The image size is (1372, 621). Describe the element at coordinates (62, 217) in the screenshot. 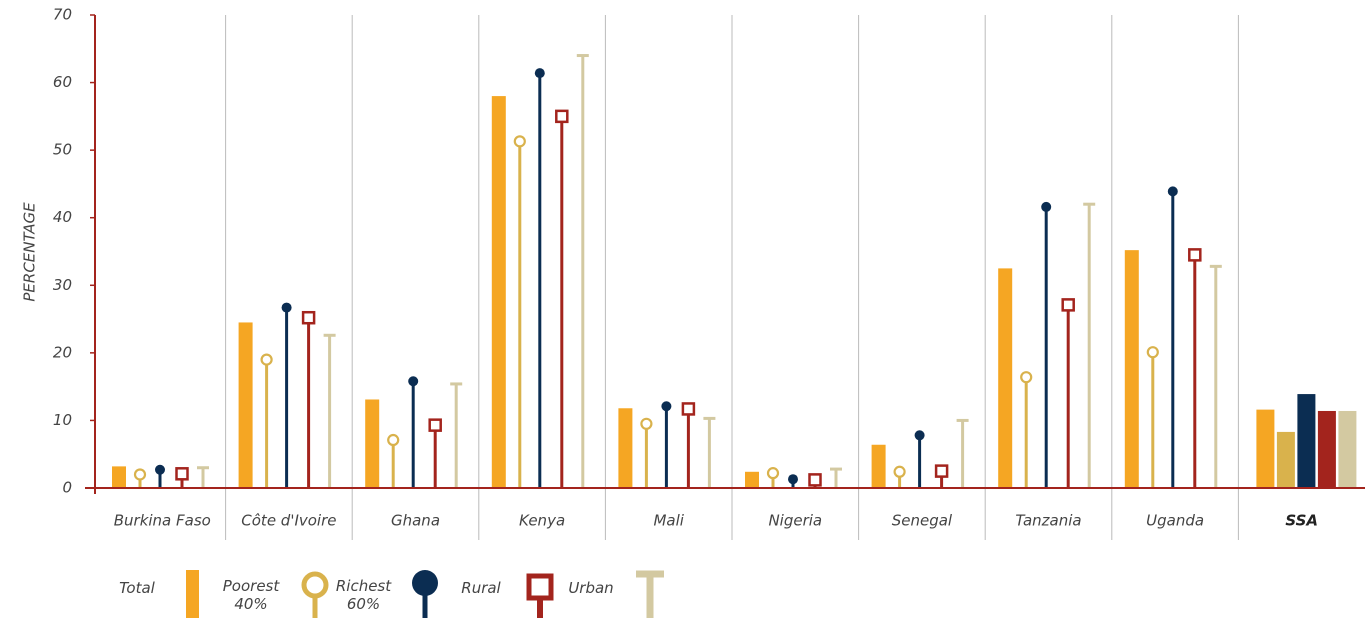

I see `y-tick-label: 40` at that location.